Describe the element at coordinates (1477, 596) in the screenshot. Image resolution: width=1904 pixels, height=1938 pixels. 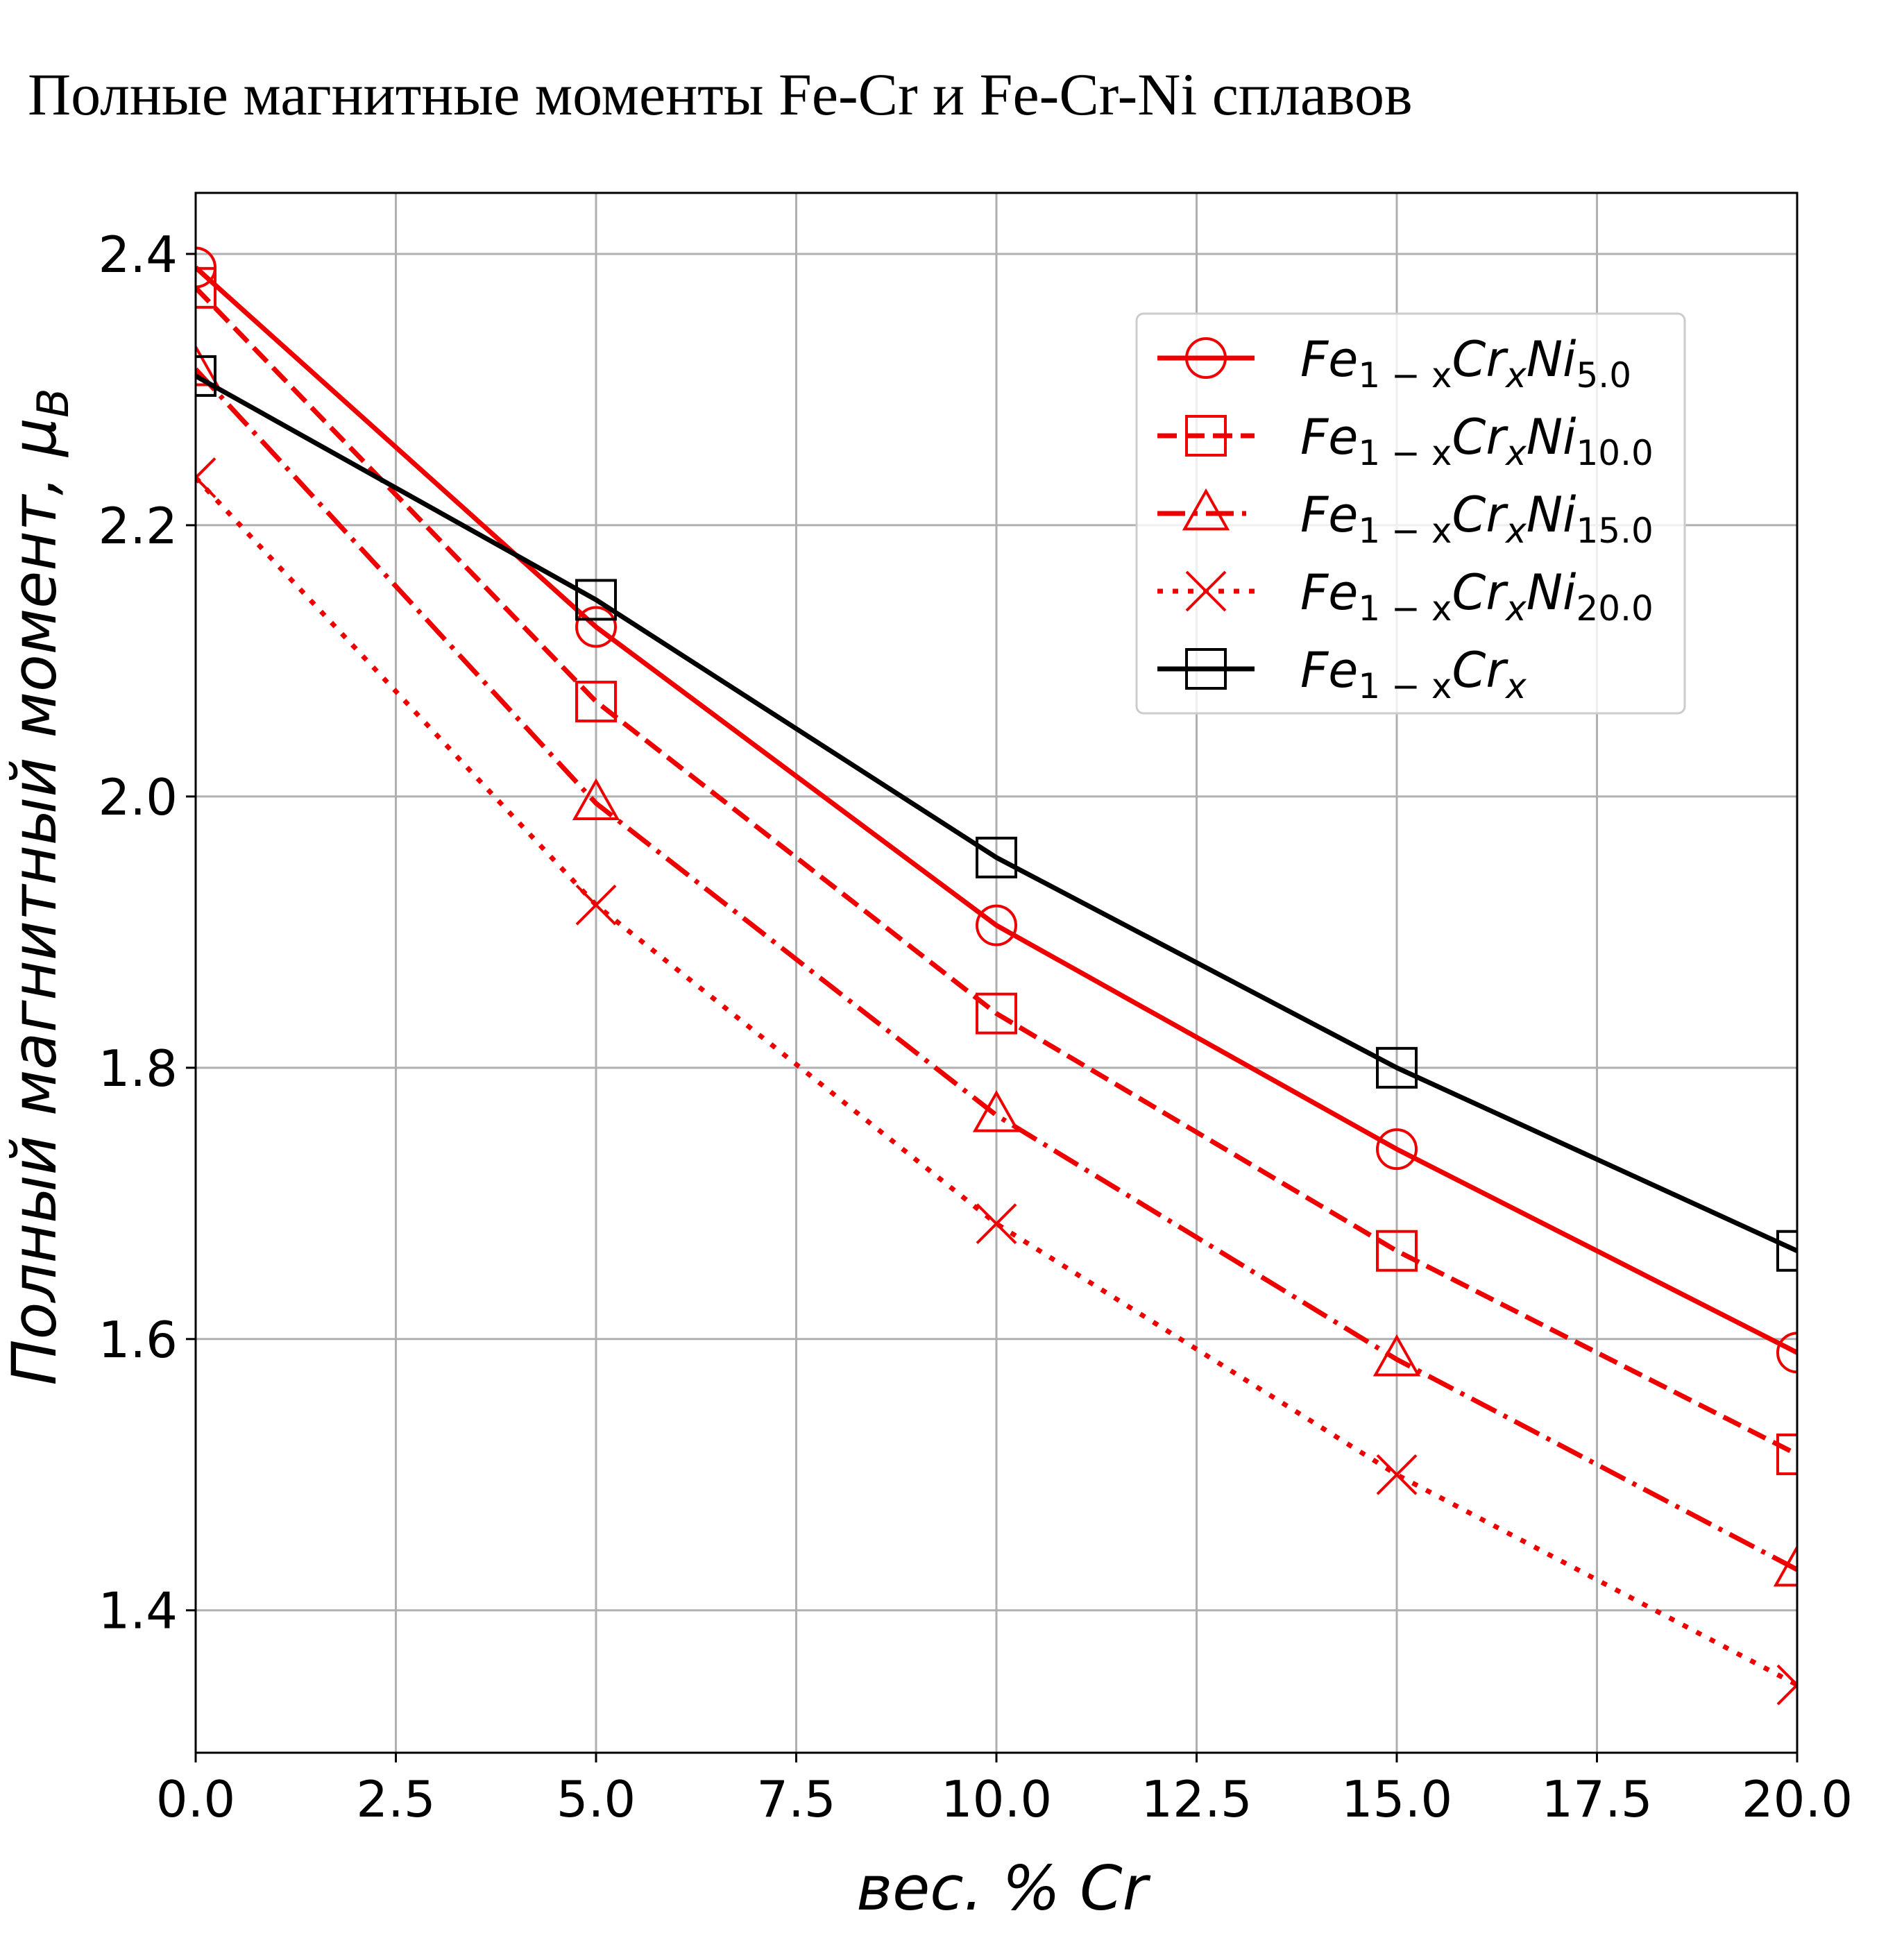
I see `legend-label: Fe1 − xCrxNi20.0` at that location.